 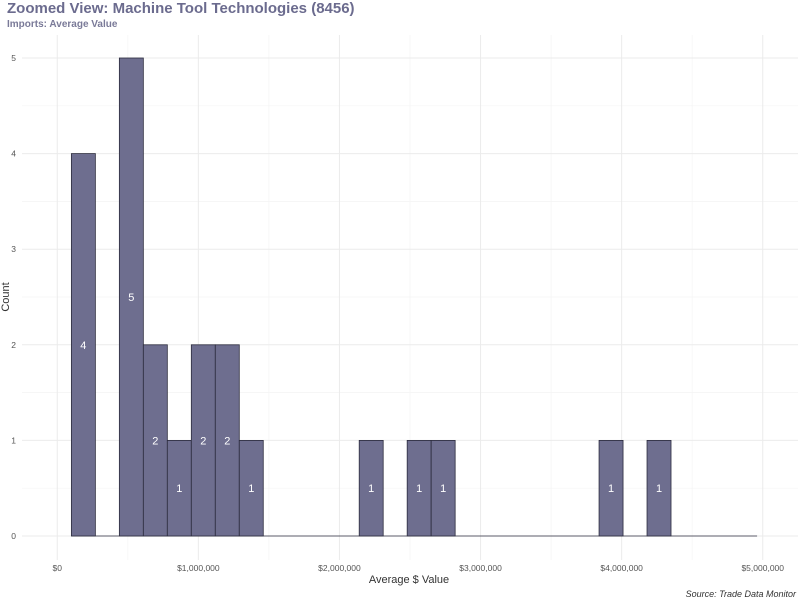 I want to click on bar-count-label: 5, so click(x=131, y=298).